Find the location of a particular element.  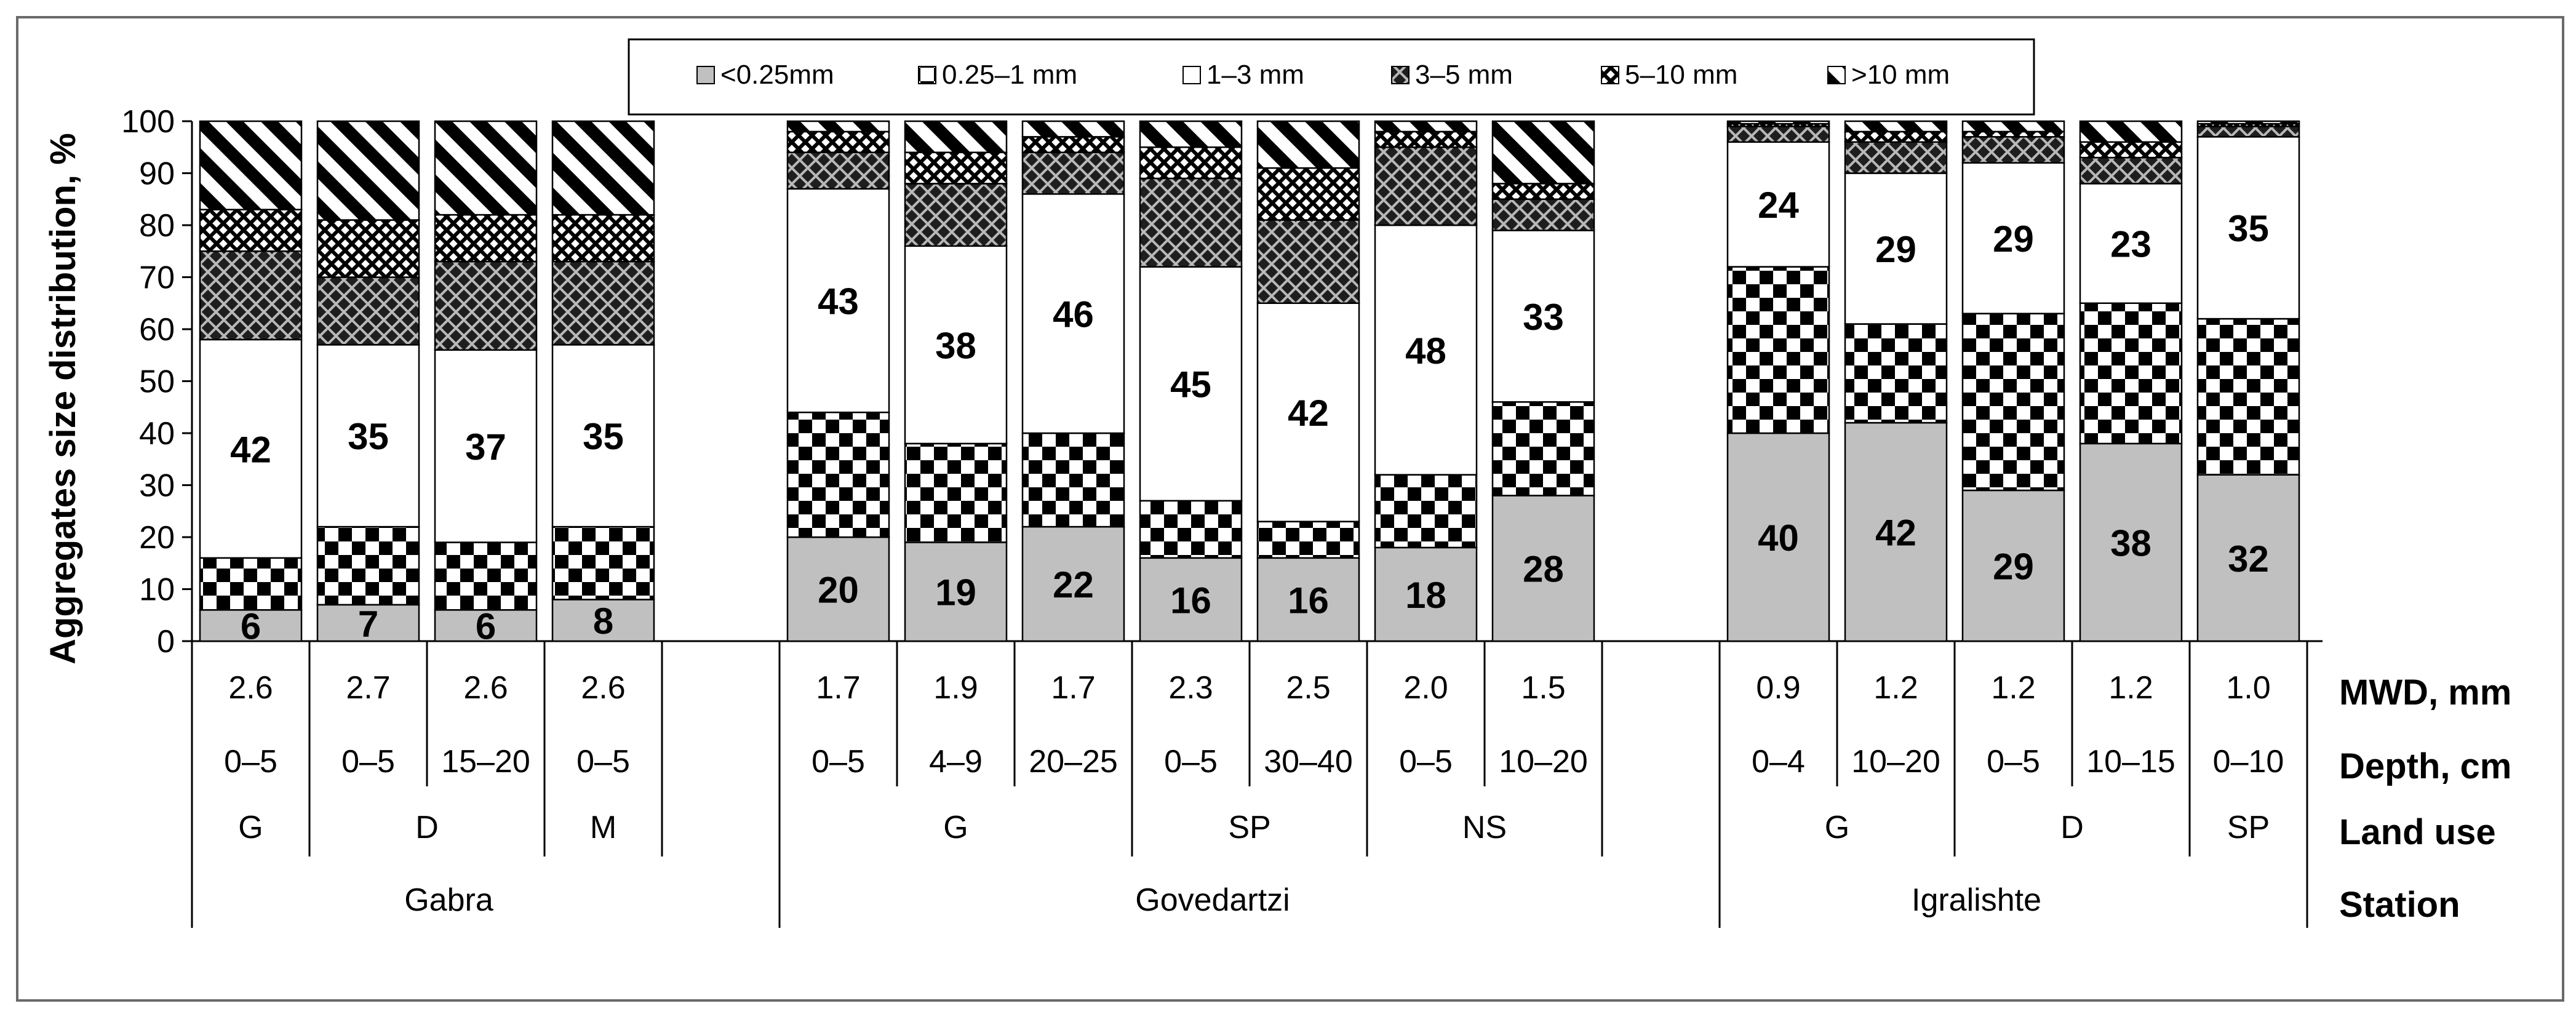

land-use-label: NS is located at coordinates (1484, 827).